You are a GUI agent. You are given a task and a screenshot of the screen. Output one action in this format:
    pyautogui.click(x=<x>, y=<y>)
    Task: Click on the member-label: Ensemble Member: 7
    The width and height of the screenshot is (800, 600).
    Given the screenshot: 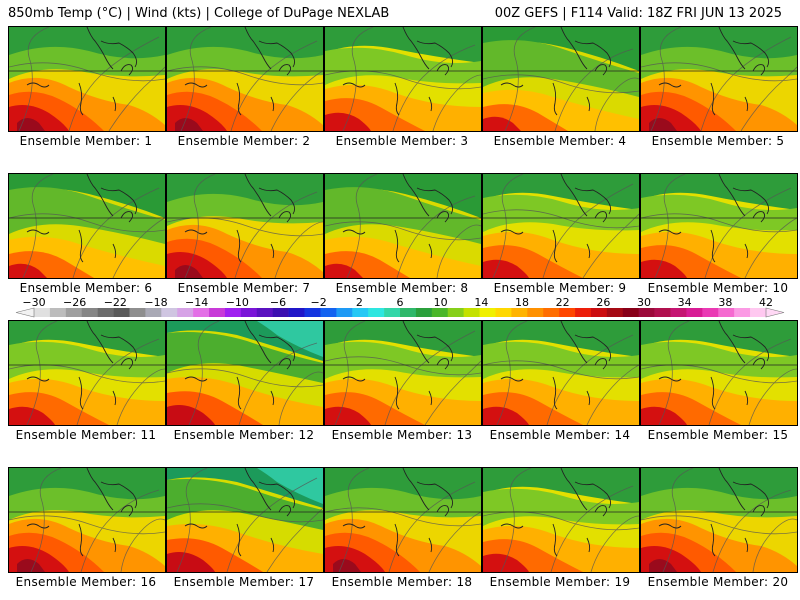 What is the action you would take?
    pyautogui.click(x=244, y=288)
    